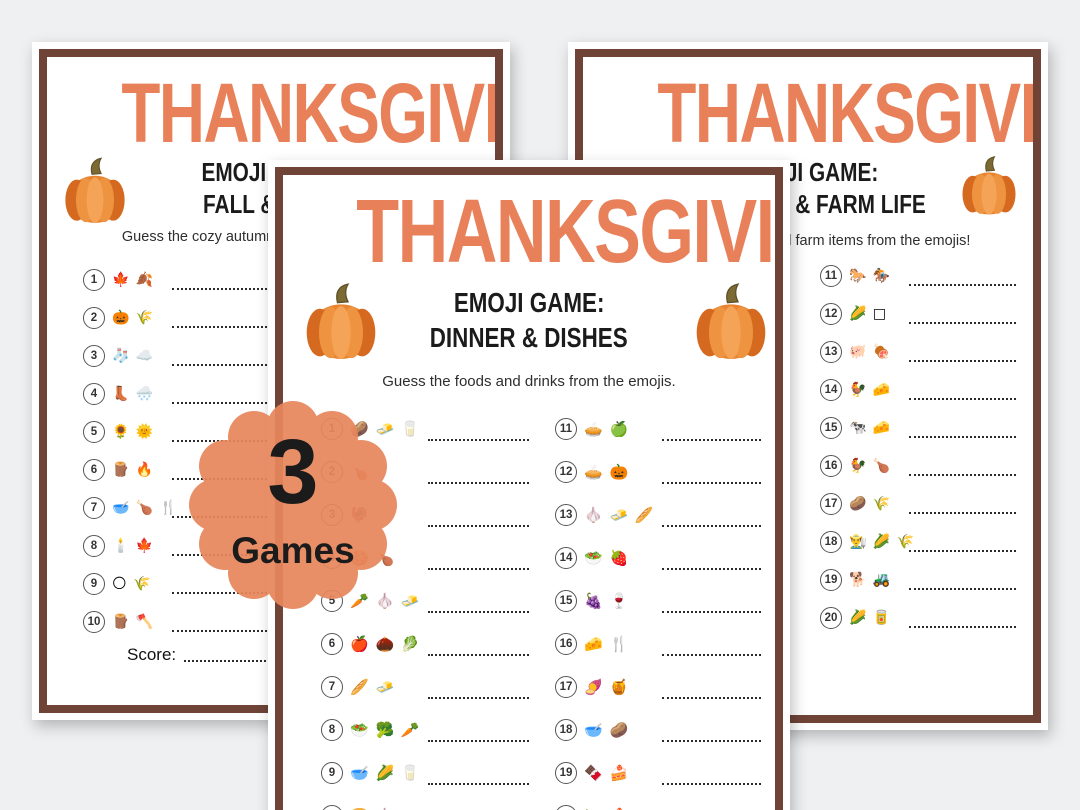 The width and height of the screenshot is (1080, 810). I want to click on quiz-item-row: 14 🐓 🧀, so click(921, 390).